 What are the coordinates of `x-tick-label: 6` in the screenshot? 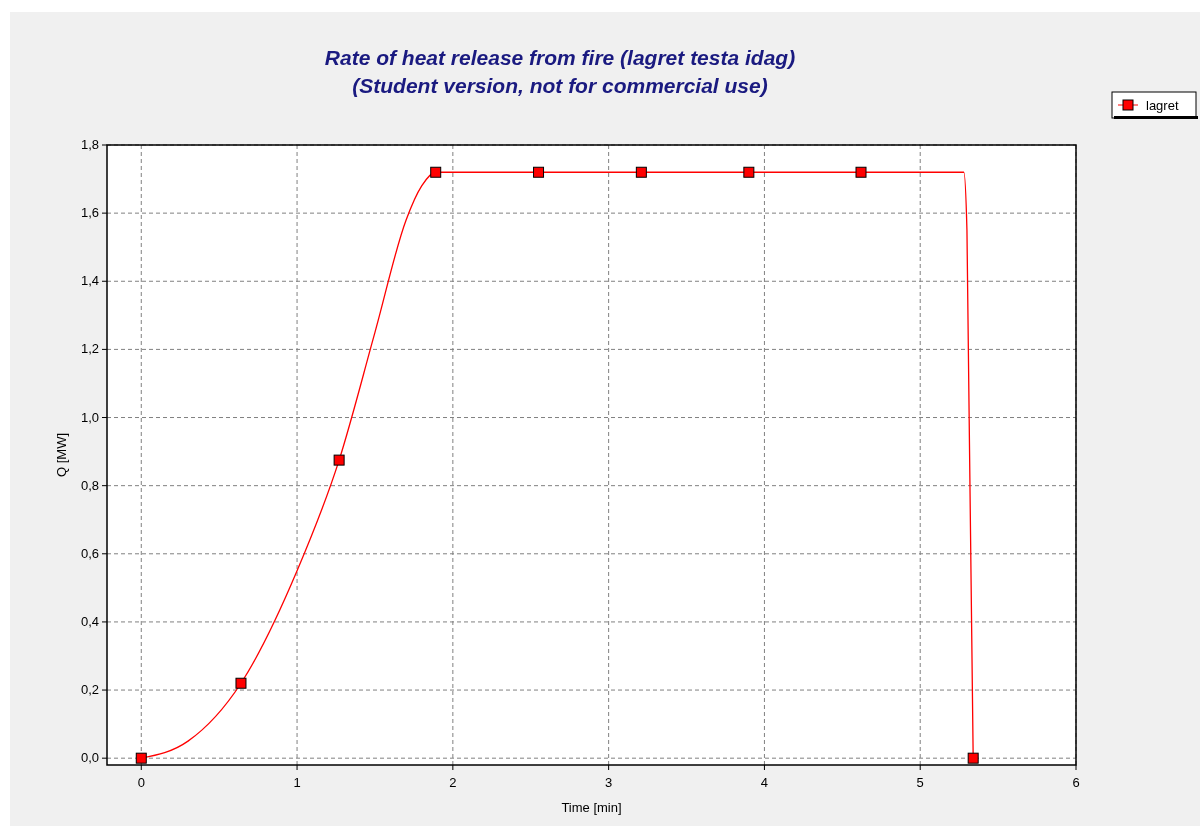 It's located at (1076, 782).